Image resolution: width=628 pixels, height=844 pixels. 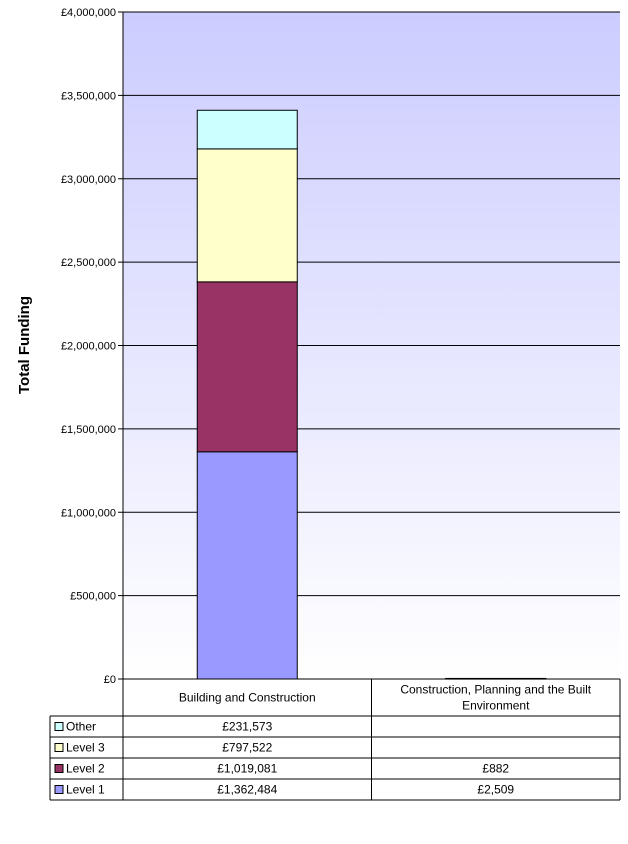 What do you see at coordinates (88, 13) in the screenshot?
I see `y-tick-label: £4,000,000` at bounding box center [88, 13].